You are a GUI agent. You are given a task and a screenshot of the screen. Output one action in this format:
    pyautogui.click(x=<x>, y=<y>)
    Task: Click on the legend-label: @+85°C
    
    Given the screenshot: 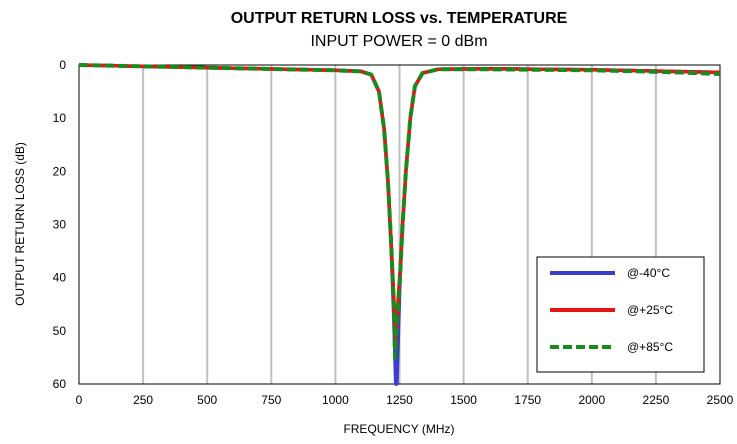 What is the action you would take?
    pyautogui.click(x=650, y=347)
    